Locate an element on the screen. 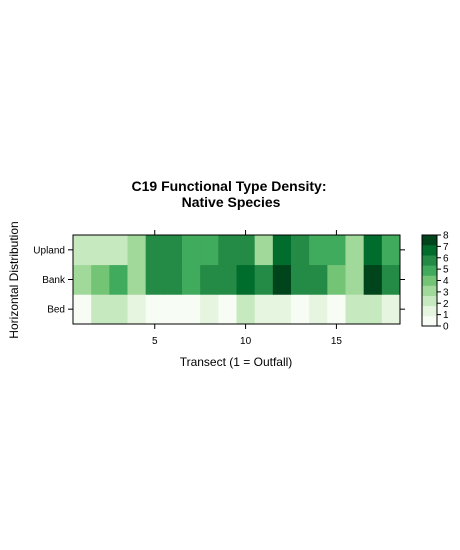  heatmap-cells is located at coordinates (237, 280).